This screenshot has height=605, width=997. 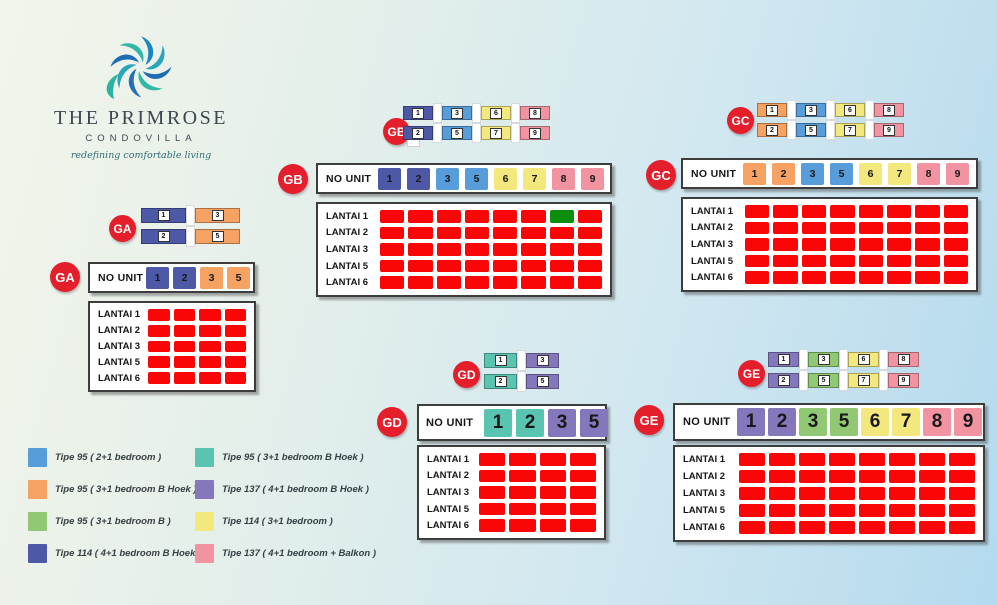 What do you see at coordinates (785, 277) in the screenshot?
I see `gc-cell-r5-c2-red` at bounding box center [785, 277].